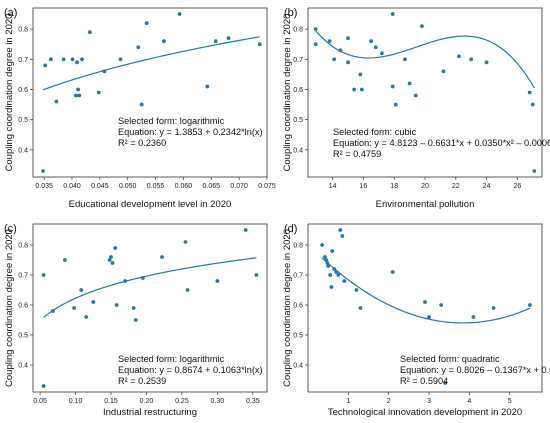 The width and height of the screenshot is (550, 423). Describe the element at coordinates (375, 132) in the screenshot. I see `fit-annotation-line: Selected form: cubic` at that location.